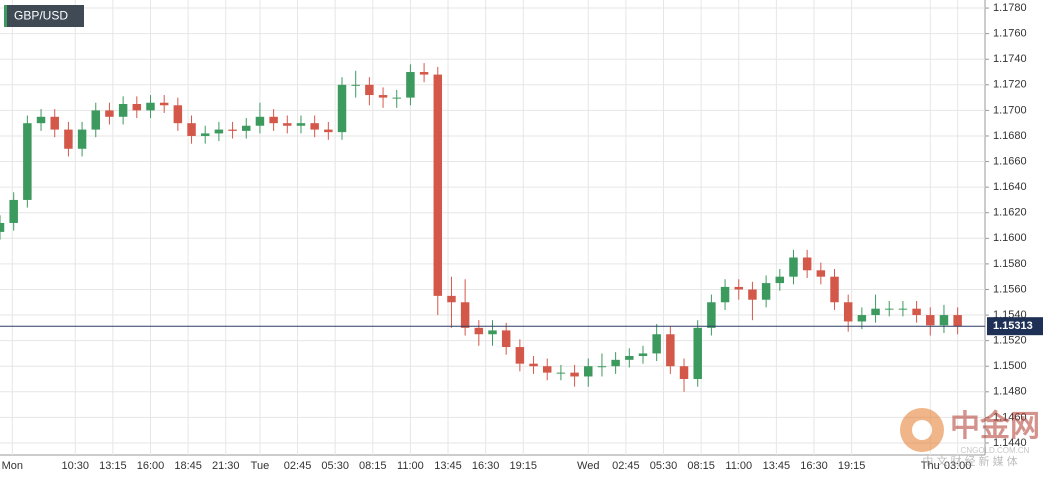 The height and width of the screenshot is (484, 1057). I want to click on watermark: 中金网 CNGOLD.COM.CN 中 文 财 经 新 媒 体, so click(970, 438).